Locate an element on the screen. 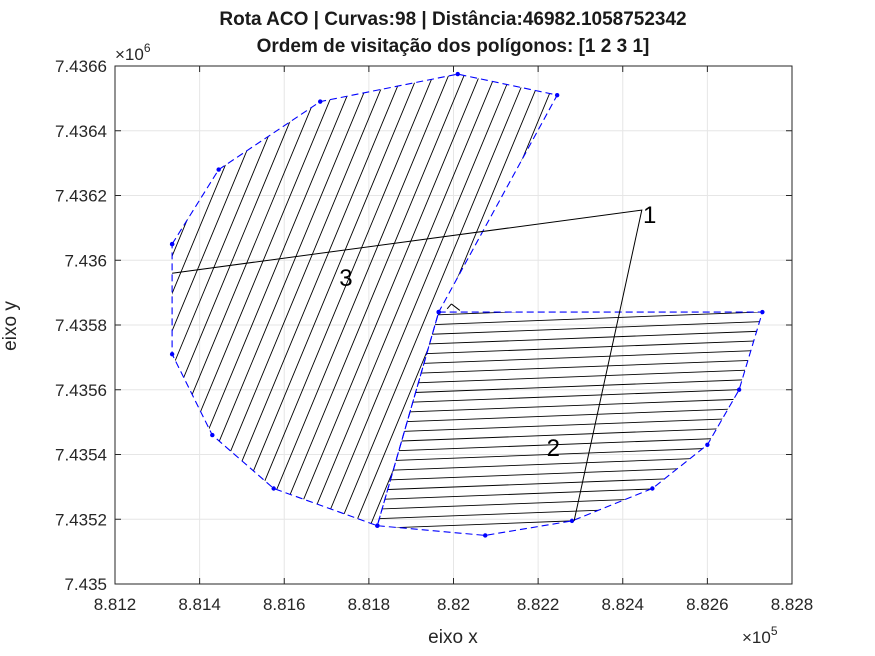 This screenshot has height=656, width=875. y-axis-label: eixo y is located at coordinates (10, 326).